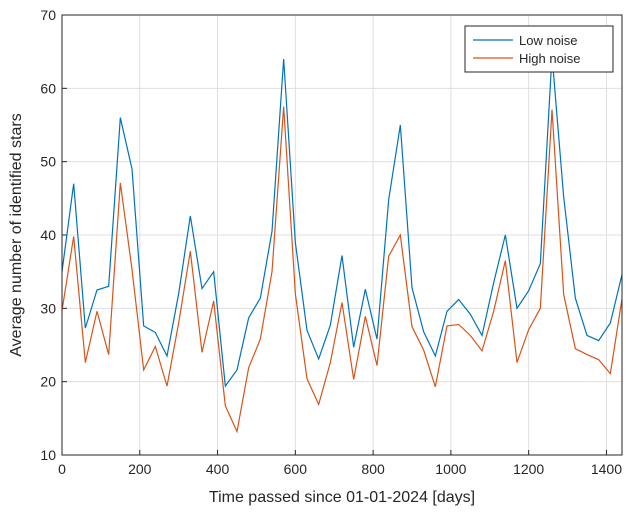 The width and height of the screenshot is (626, 517). What do you see at coordinates (373, 469) in the screenshot?
I see `x-tick-label: 800` at bounding box center [373, 469].